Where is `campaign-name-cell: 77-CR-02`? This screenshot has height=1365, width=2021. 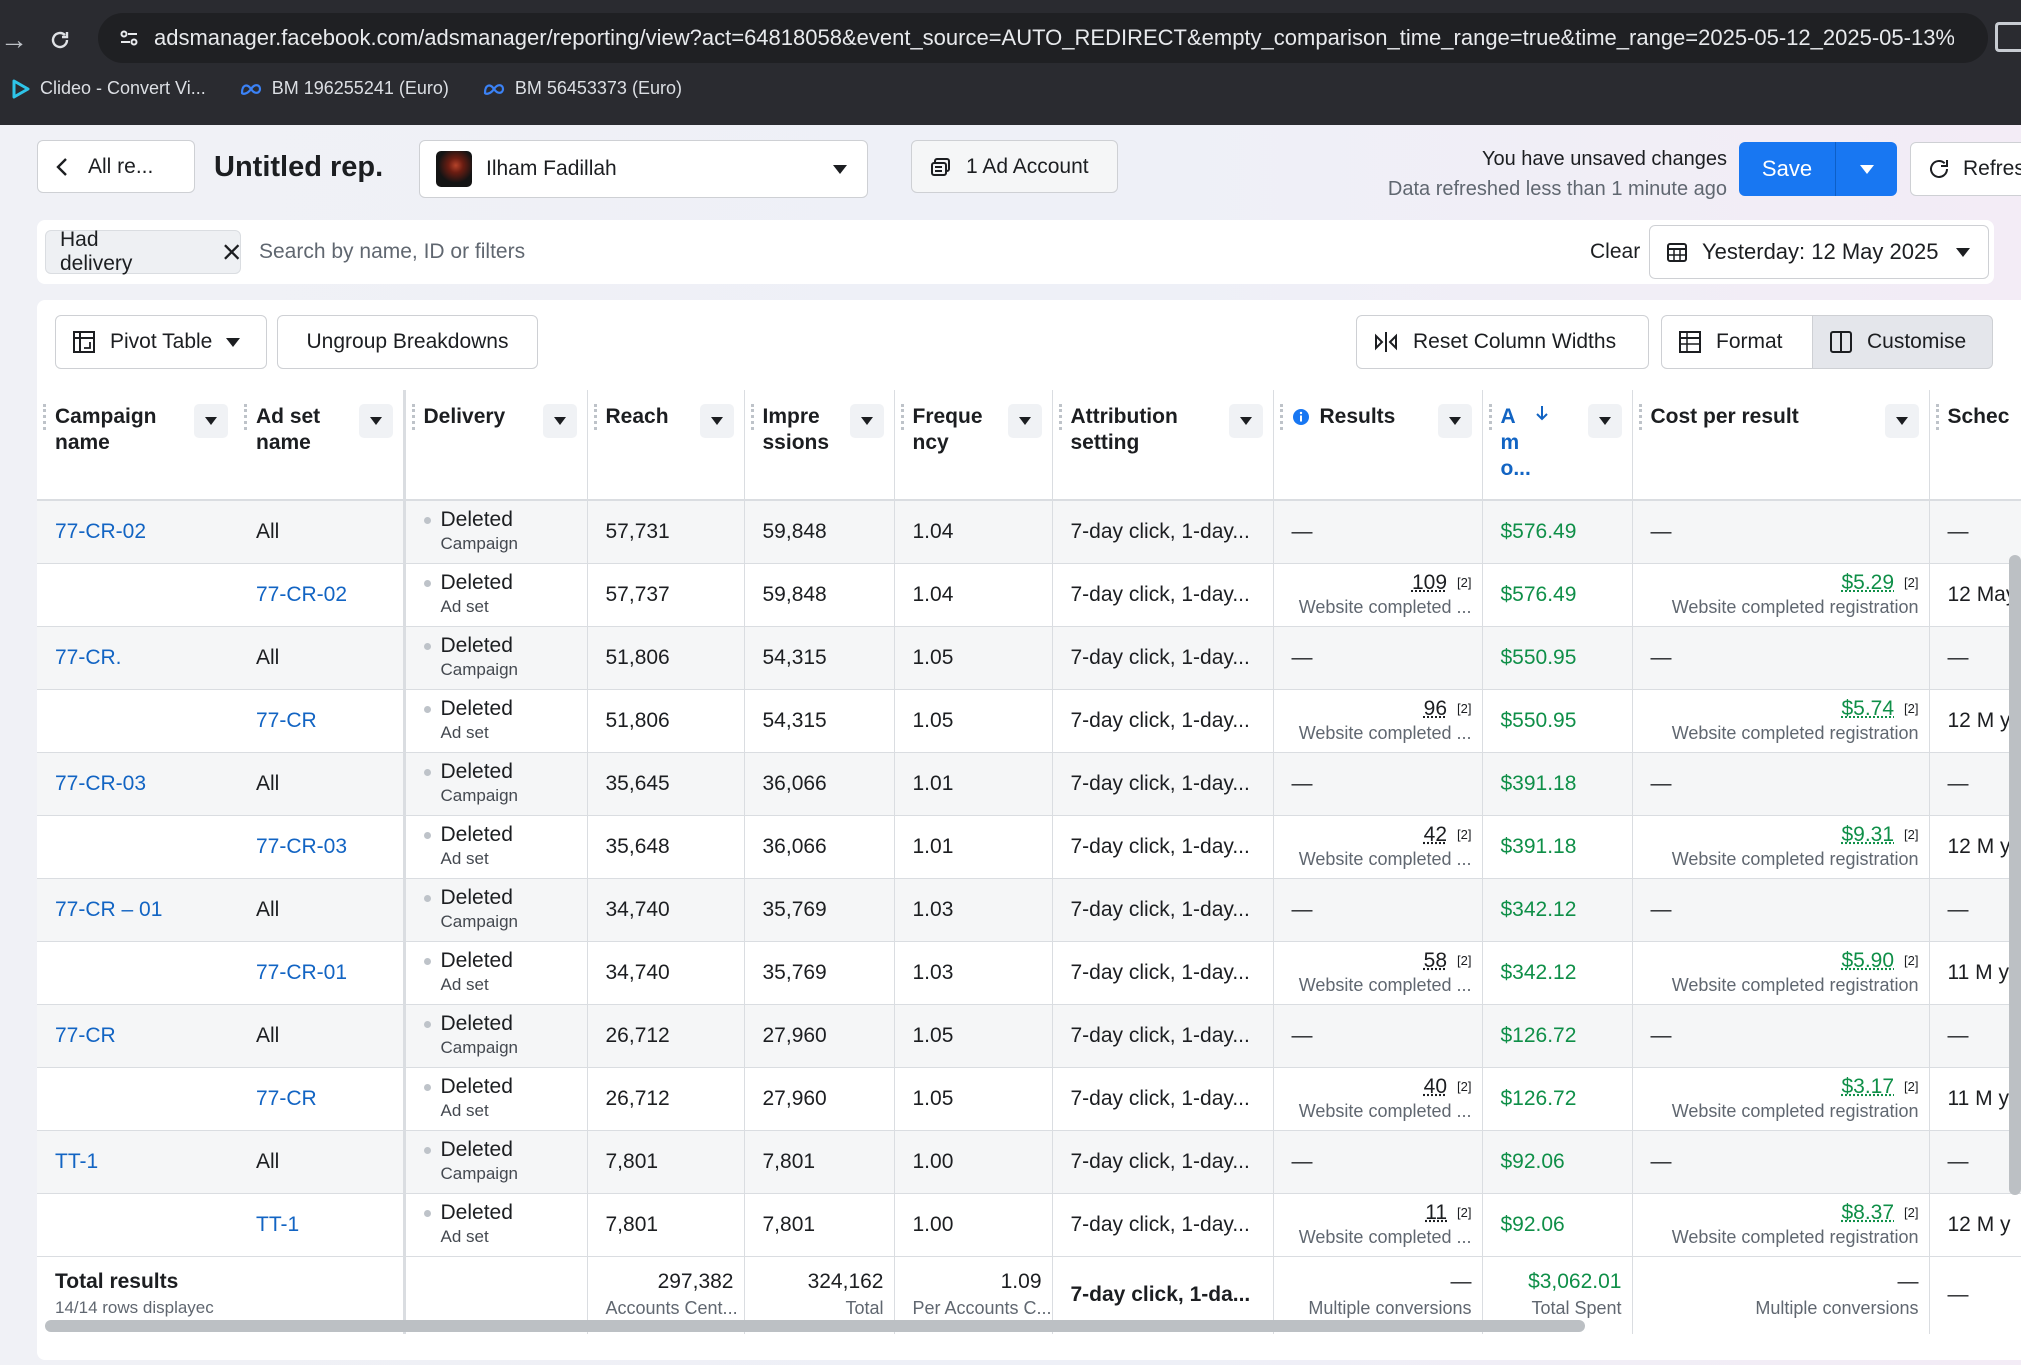
campaign-name-cell: 77-CR-02 is located at coordinates (137, 532).